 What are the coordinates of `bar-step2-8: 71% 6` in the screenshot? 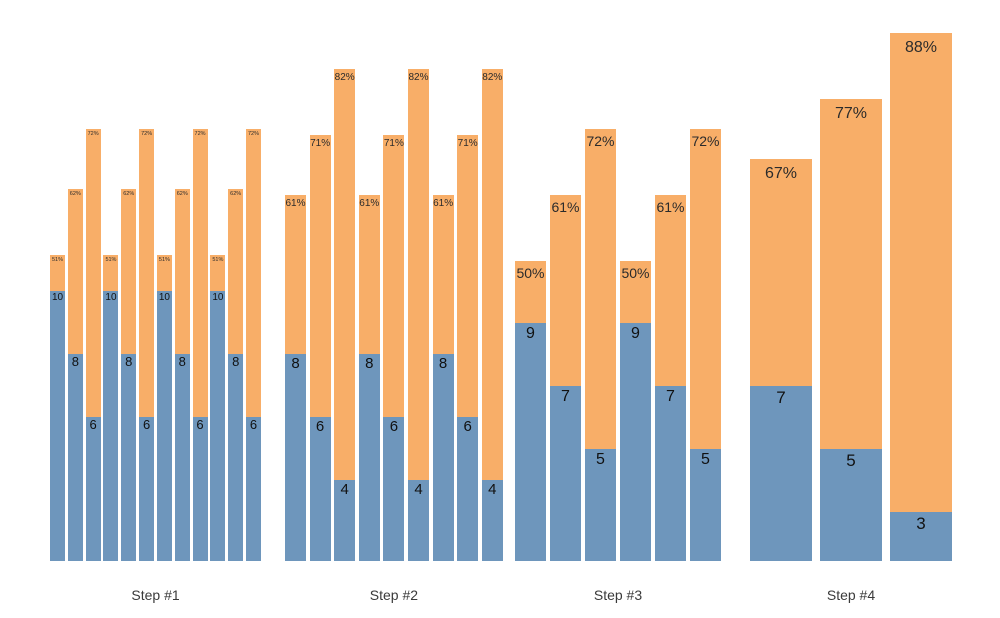 It's located at (468, 348).